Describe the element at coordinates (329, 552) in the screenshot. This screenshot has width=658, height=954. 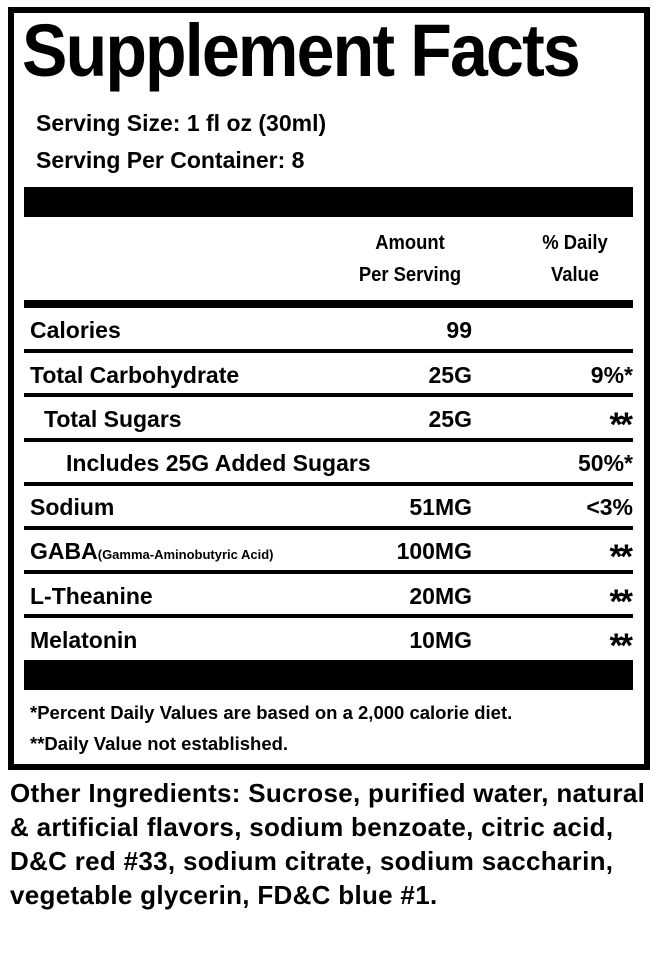
I see `nutrient-row-gaba: GABA(Gamma-Aminobutyric Acid) 100MG **` at that location.